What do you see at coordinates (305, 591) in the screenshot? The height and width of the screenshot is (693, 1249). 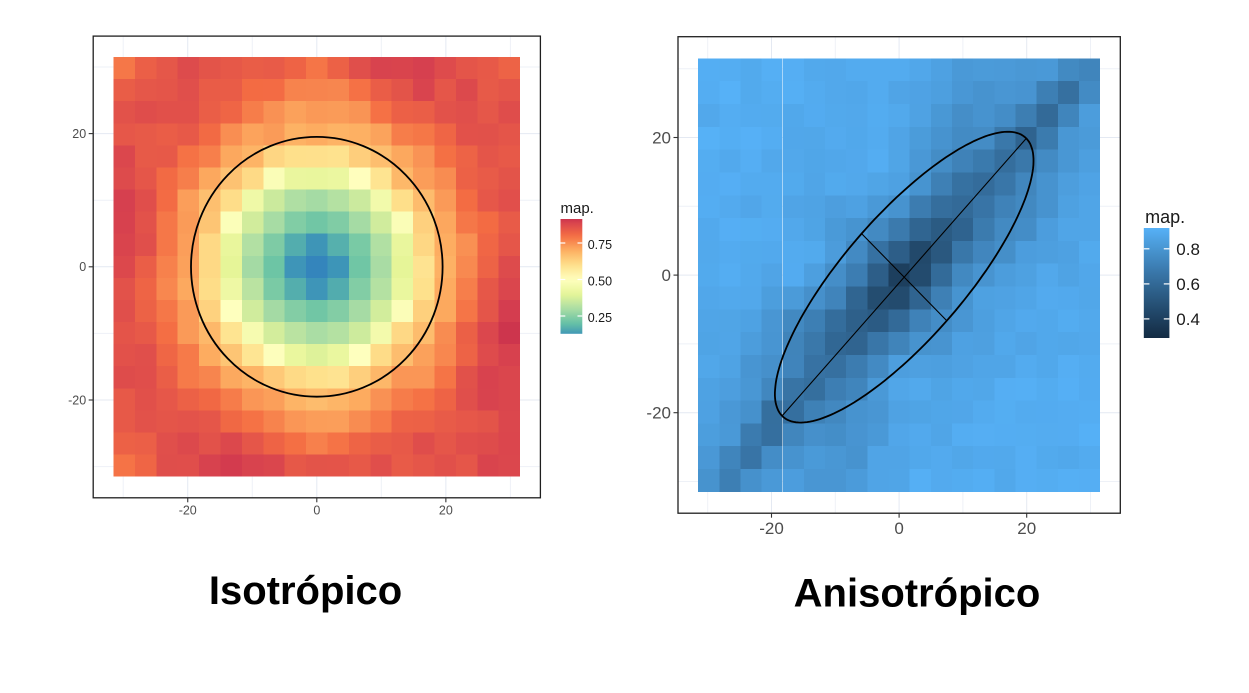 I see `svg-text: Isotrópico` at bounding box center [305, 591].